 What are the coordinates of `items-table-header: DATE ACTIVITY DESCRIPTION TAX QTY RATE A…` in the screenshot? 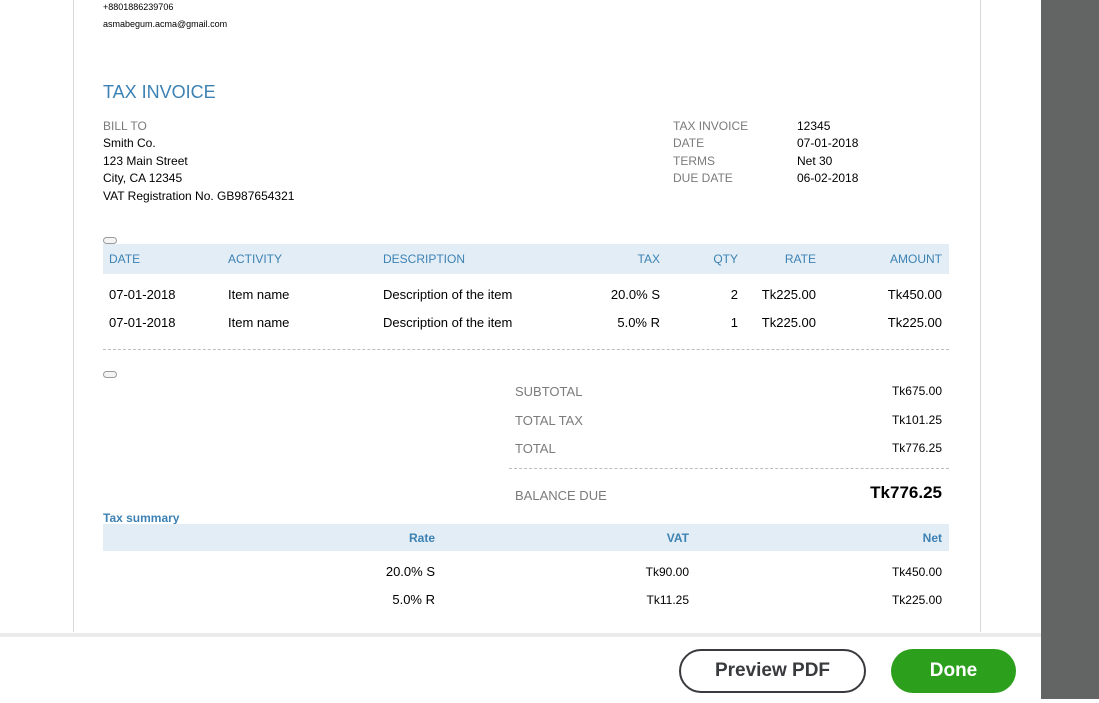 It's located at (526, 259).